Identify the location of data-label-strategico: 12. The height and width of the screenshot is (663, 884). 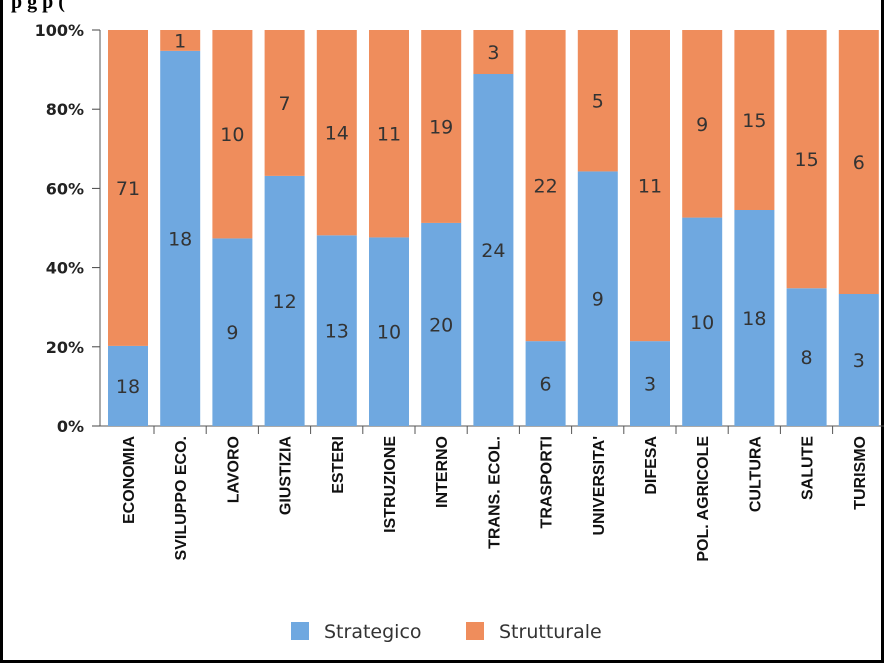
(285, 302).